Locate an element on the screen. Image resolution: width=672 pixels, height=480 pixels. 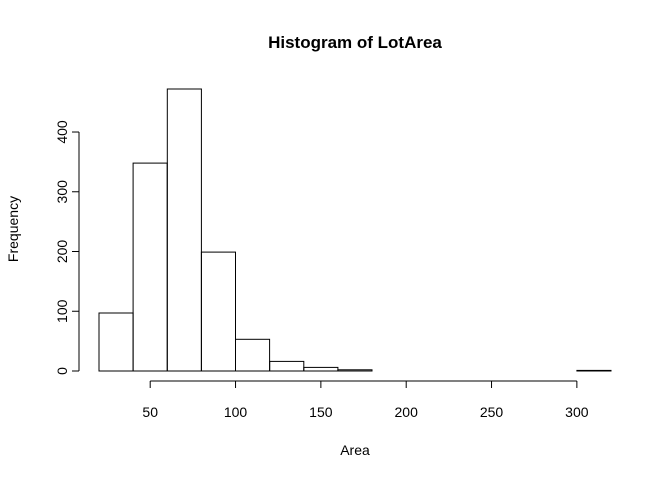
y-axis: 0 100 200 300 400 is located at coordinates (67, 247).